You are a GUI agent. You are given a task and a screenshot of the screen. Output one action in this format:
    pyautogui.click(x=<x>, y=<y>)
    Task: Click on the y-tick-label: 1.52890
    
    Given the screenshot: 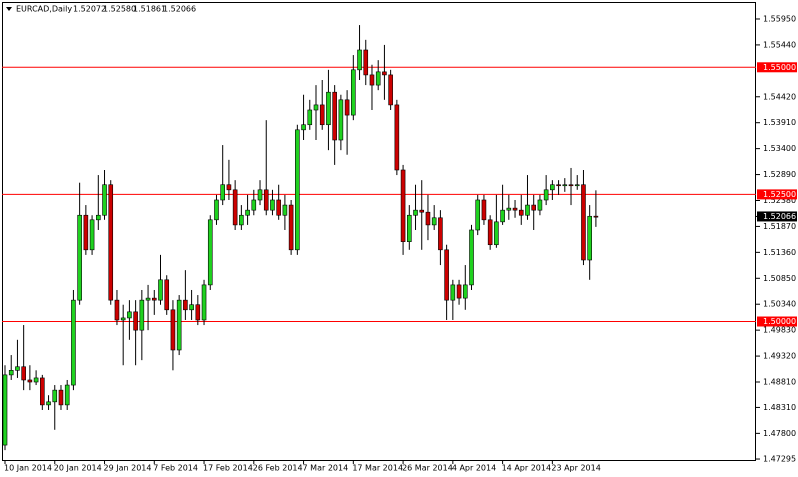 What is the action you would take?
    pyautogui.click(x=779, y=174)
    